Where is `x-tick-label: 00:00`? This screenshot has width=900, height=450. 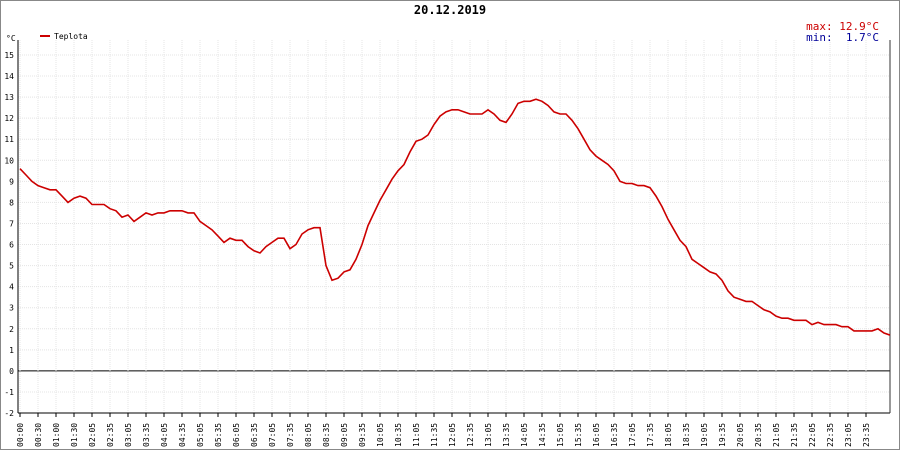 x-tick-label: 00:00 is located at coordinates (20, 435).